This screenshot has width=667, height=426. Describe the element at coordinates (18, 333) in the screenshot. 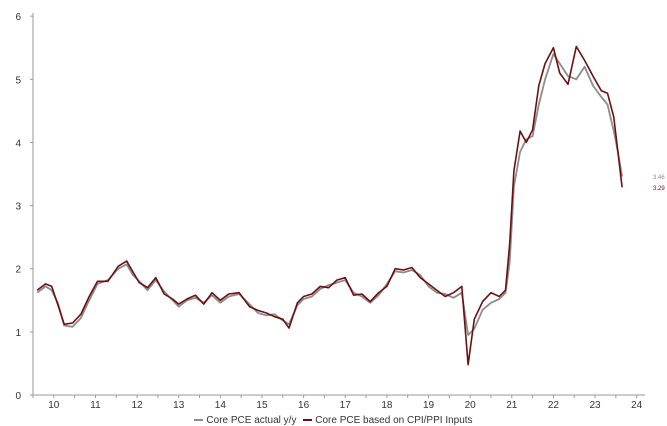

I see `y-tick-label: 1` at that location.